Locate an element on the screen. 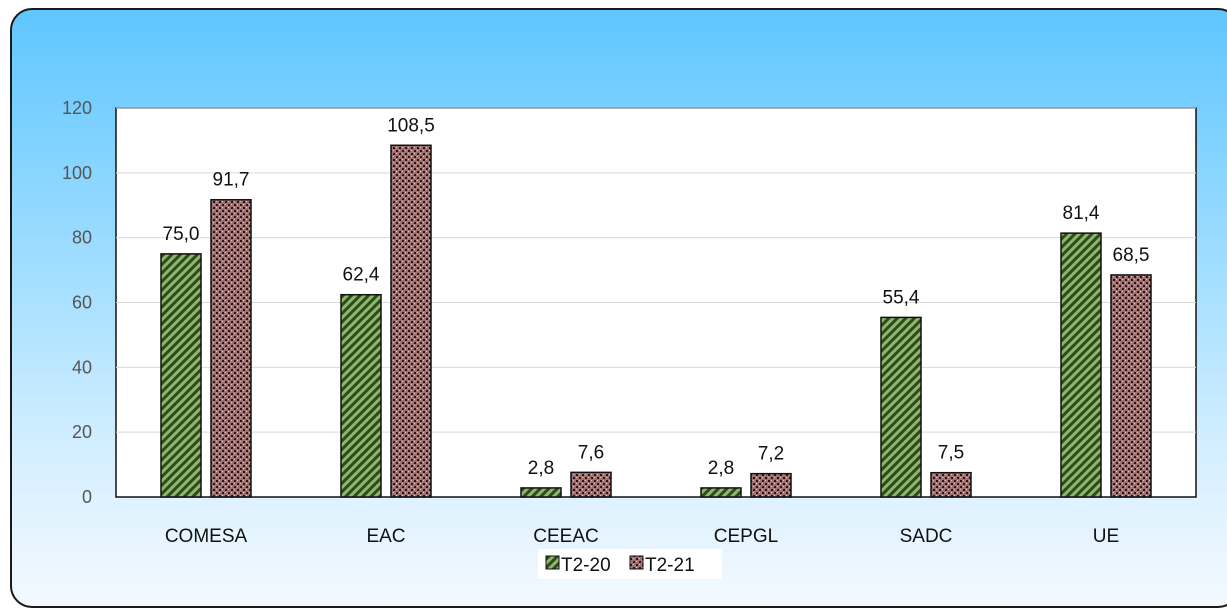 Image resolution: width=1227 pixels, height=608 pixels. data-label: 7,2 is located at coordinates (771, 454).